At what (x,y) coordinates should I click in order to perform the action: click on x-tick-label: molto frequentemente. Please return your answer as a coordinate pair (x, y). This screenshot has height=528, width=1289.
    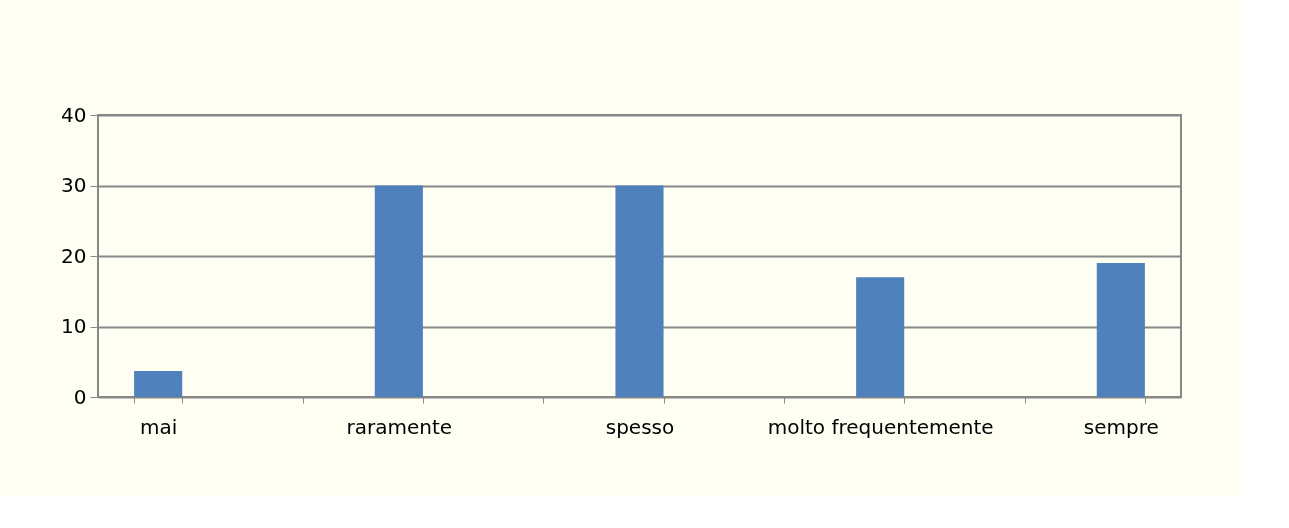
    Looking at the image, I should click on (880, 426).